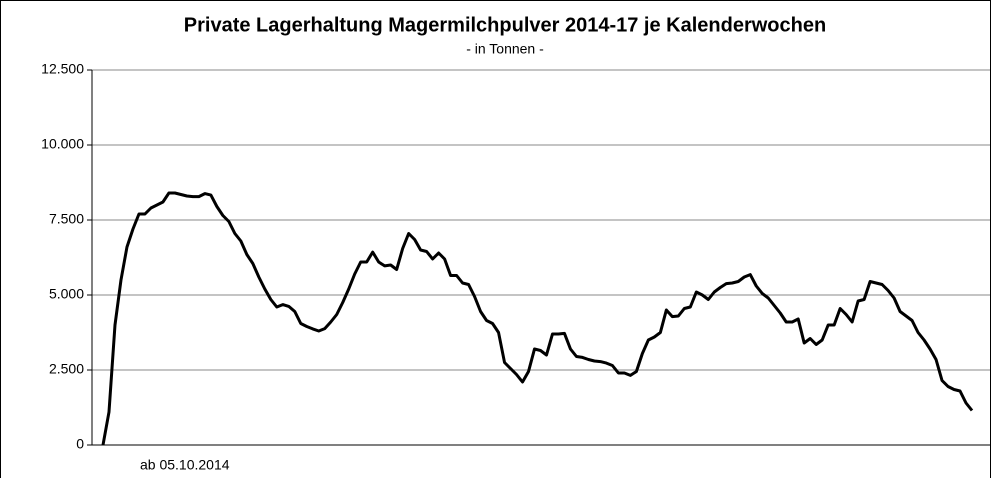 The height and width of the screenshot is (478, 994). What do you see at coordinates (505, 49) in the screenshot?
I see `chart-subtitle: - in Tonnen -` at bounding box center [505, 49].